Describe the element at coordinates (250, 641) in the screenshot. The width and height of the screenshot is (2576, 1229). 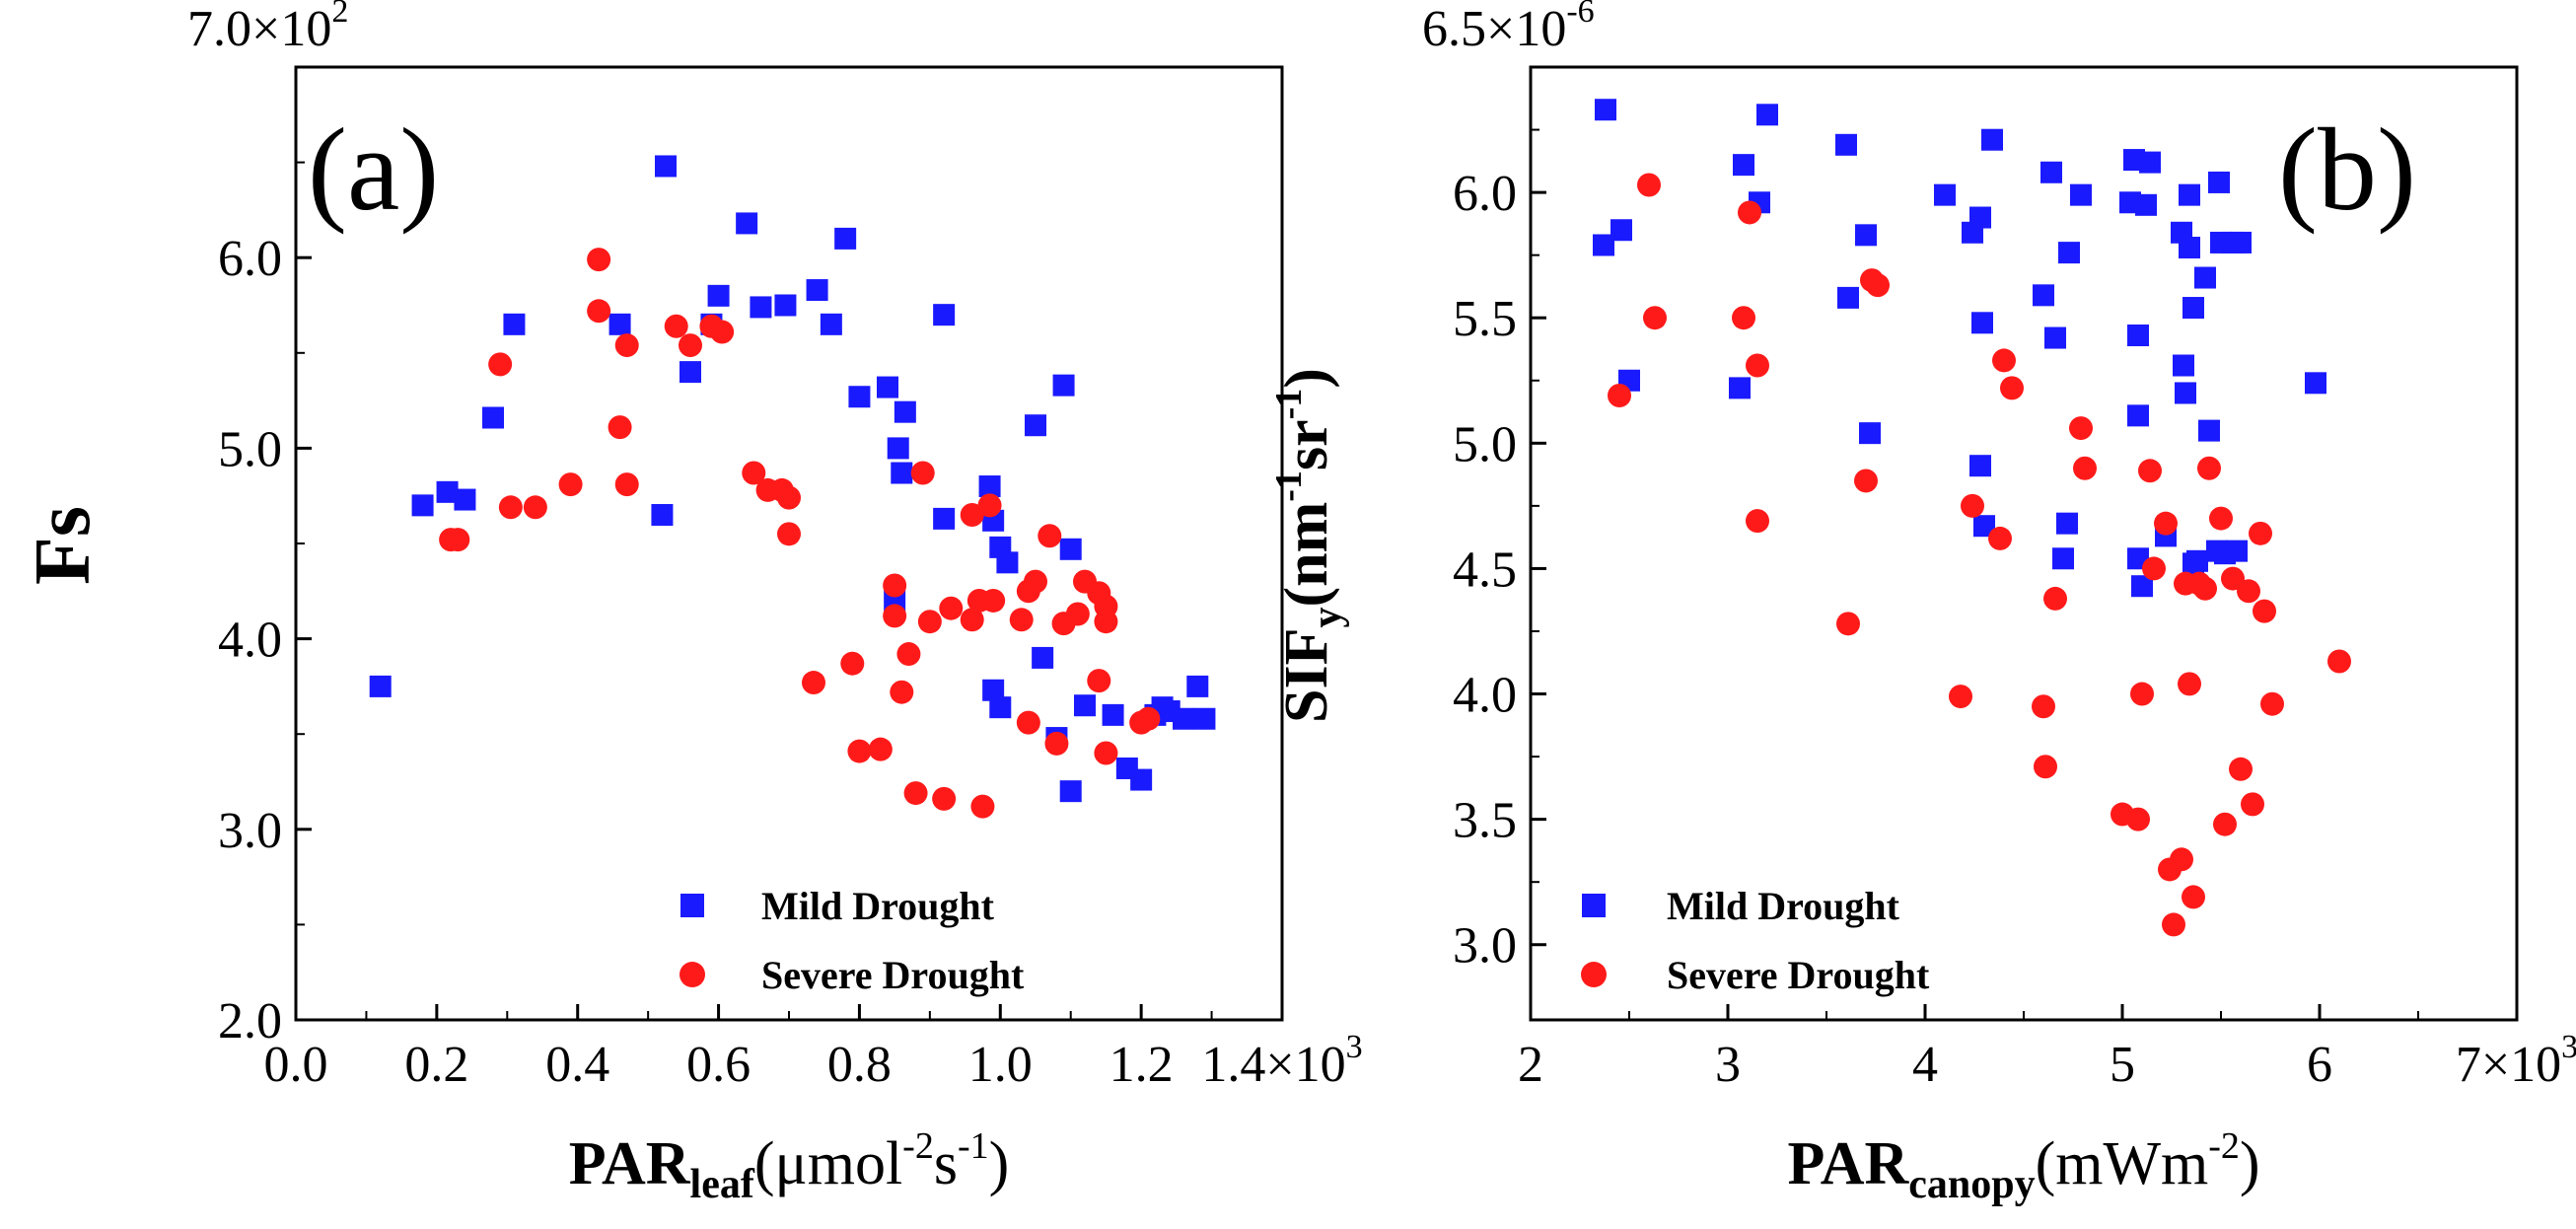
I see `y-tick-label-a-2: 4.0` at that location.